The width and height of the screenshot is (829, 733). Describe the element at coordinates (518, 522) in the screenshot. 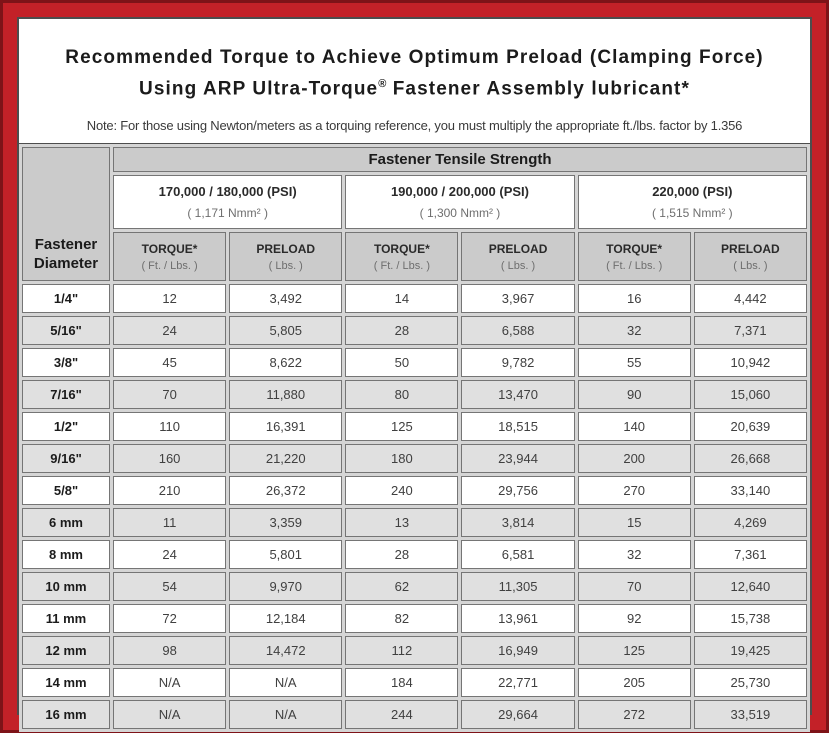

I see `preload-value-cell: 3,814` at that location.